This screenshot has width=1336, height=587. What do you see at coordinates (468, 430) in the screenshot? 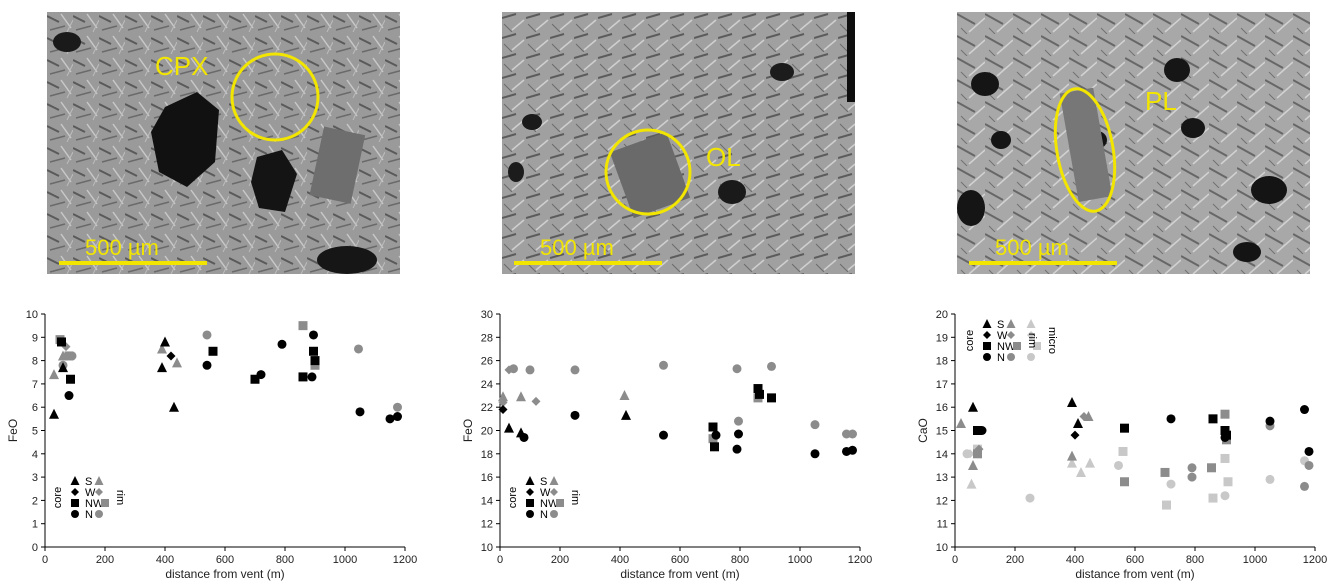
I see `y-axis-label: FeO` at bounding box center [468, 430].